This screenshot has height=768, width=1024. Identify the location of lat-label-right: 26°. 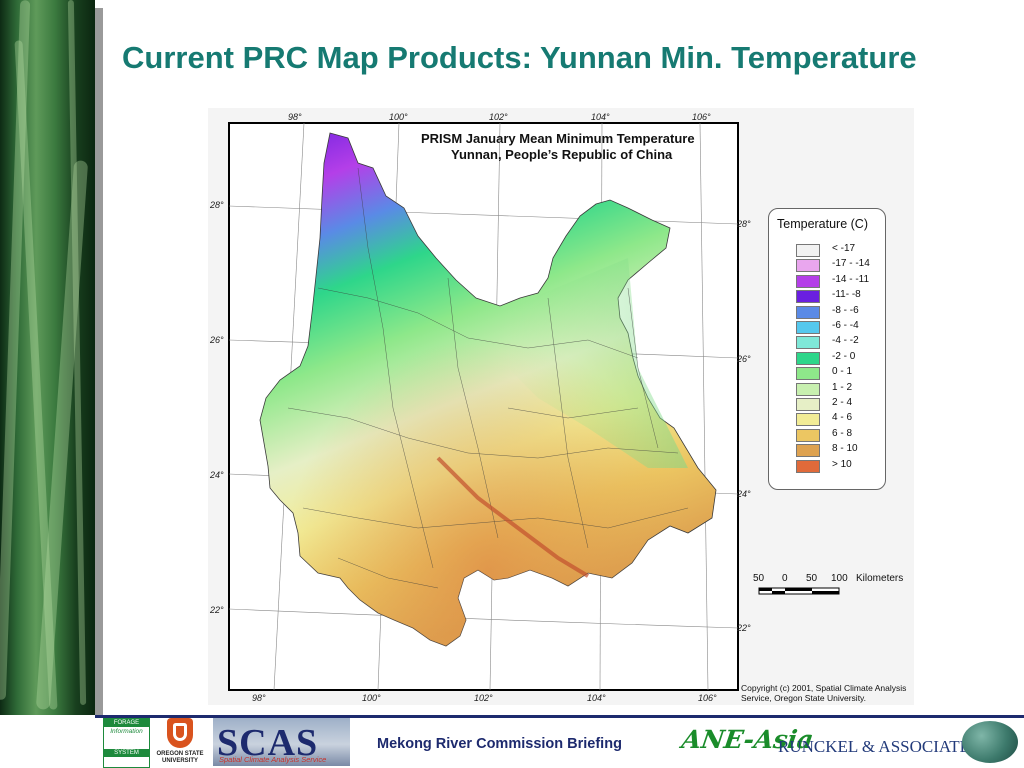
(743, 359).